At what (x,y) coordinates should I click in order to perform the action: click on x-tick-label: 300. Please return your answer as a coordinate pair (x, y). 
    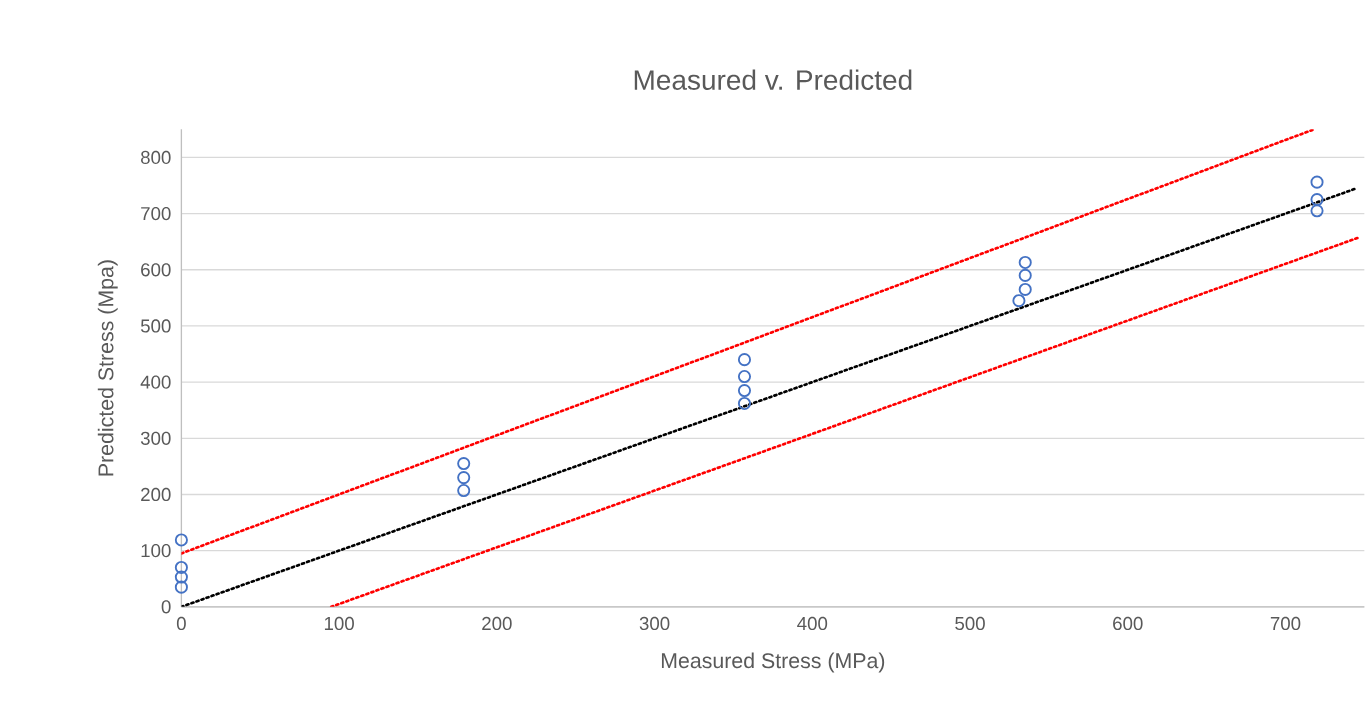
    Looking at the image, I should click on (654, 624).